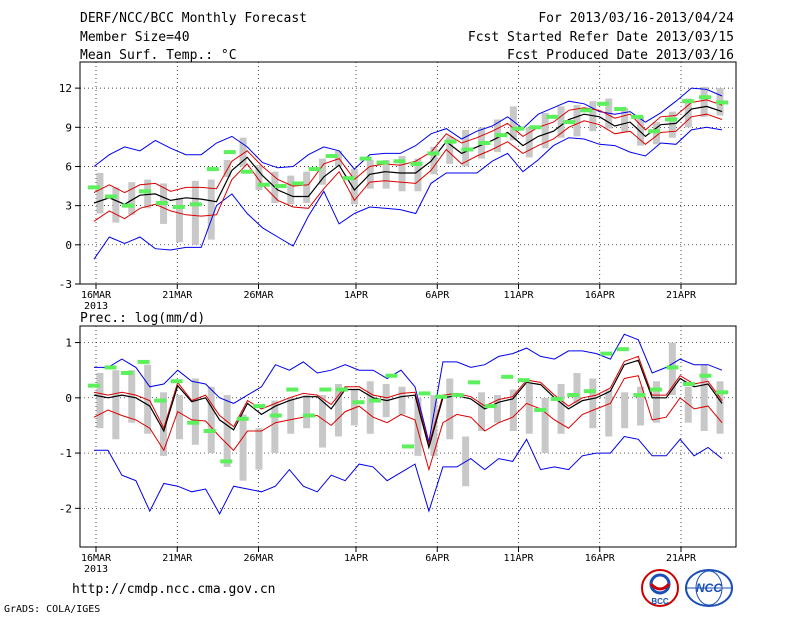 The image size is (800, 618). I want to click on grads-credit: GrADS: COLA/IGES, so click(52, 609).